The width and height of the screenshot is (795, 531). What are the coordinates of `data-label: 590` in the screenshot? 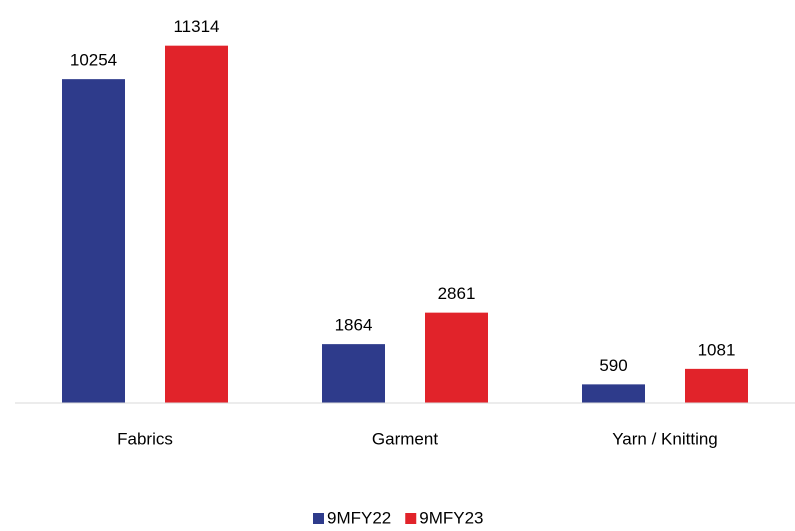 It's located at (613, 365).